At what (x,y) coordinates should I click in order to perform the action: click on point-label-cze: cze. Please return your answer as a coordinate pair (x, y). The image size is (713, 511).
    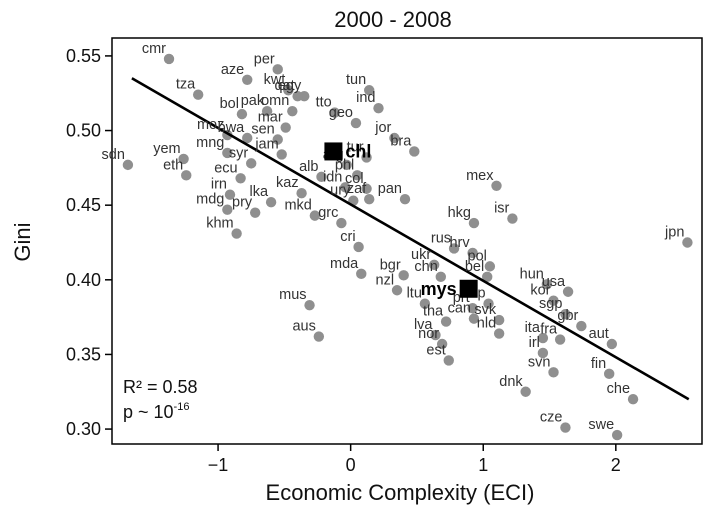
    Looking at the image, I should click on (551, 418).